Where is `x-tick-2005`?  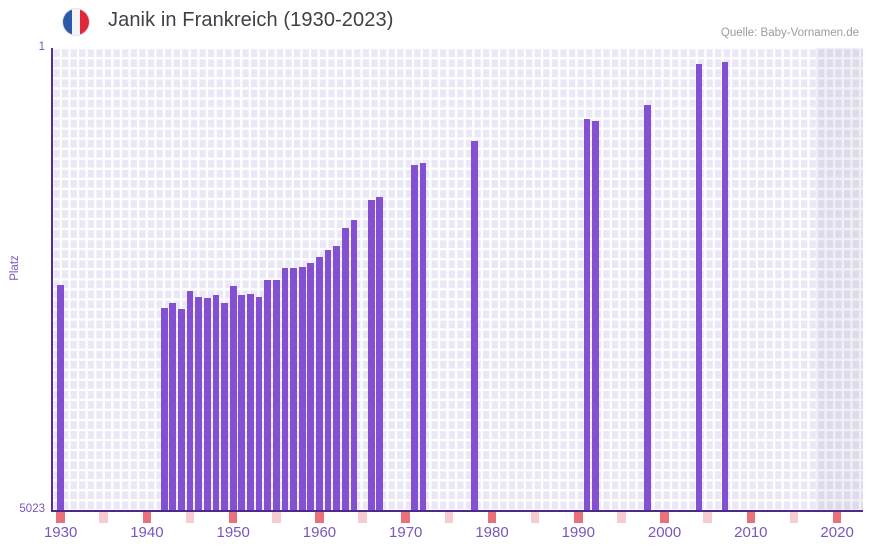
x-tick-2005 is located at coordinates (707, 517).